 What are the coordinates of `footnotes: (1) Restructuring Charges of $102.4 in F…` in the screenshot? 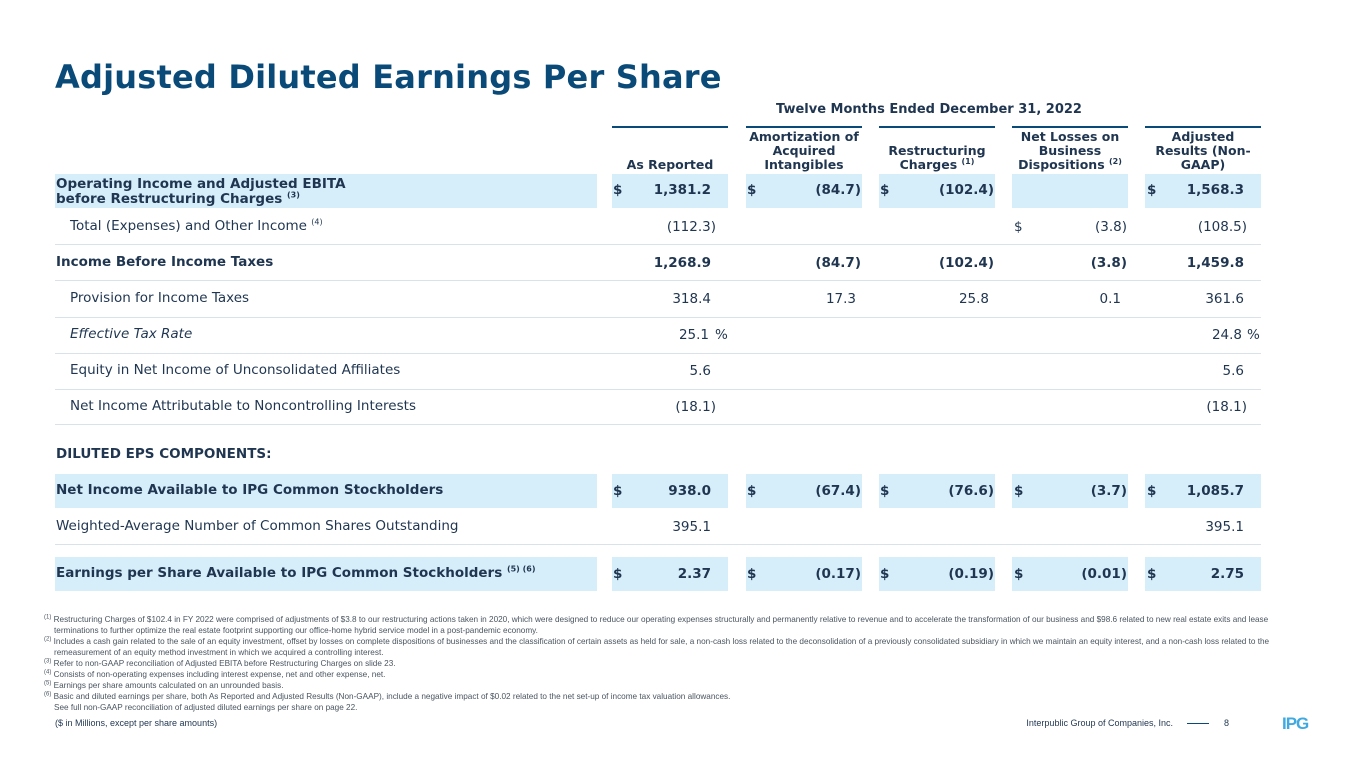 It's located at (659, 663).